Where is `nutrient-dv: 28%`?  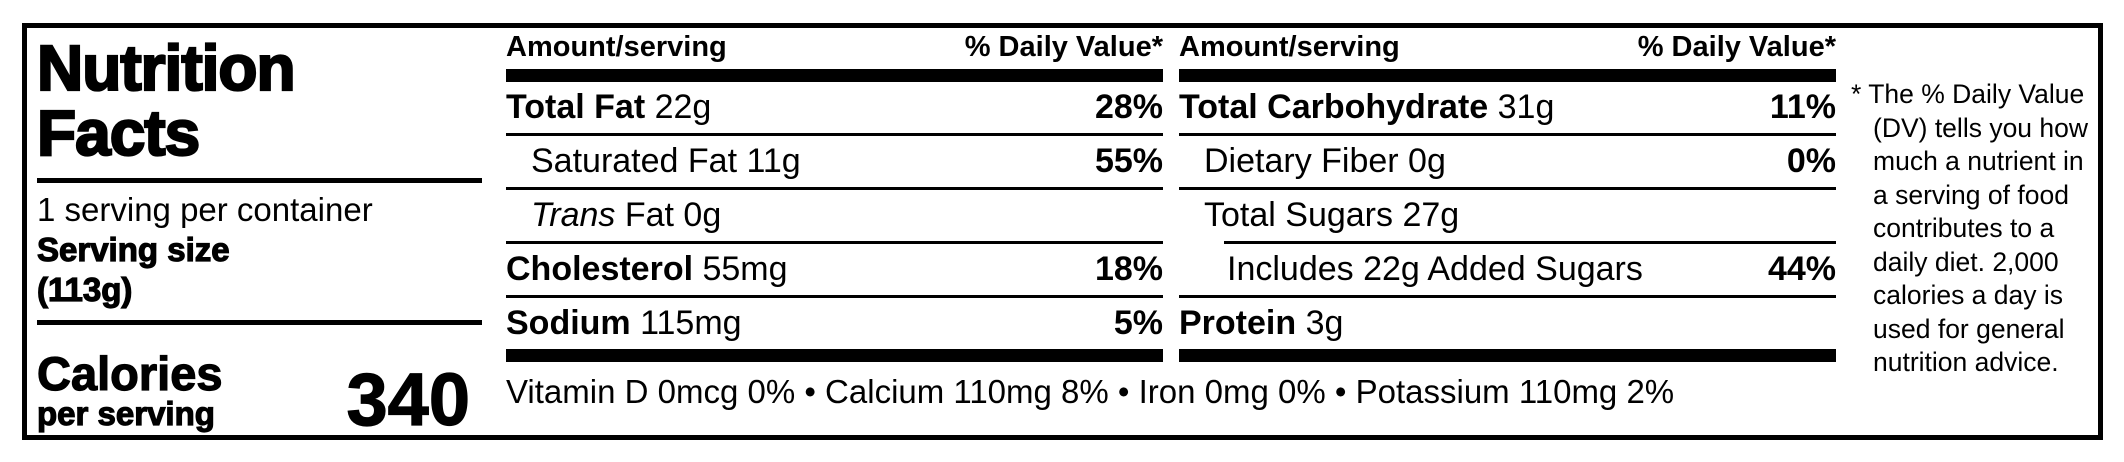 nutrient-dv: 28% is located at coordinates (1128, 107).